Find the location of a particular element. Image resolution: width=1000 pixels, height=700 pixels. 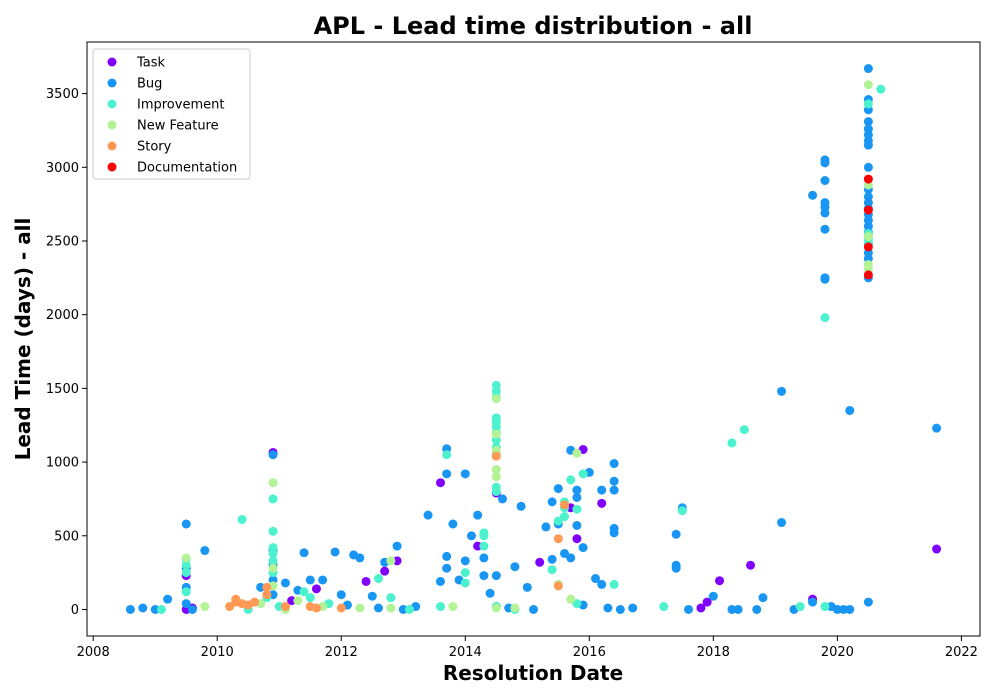

y-tick-label: 3500 is located at coordinates (62, 94).